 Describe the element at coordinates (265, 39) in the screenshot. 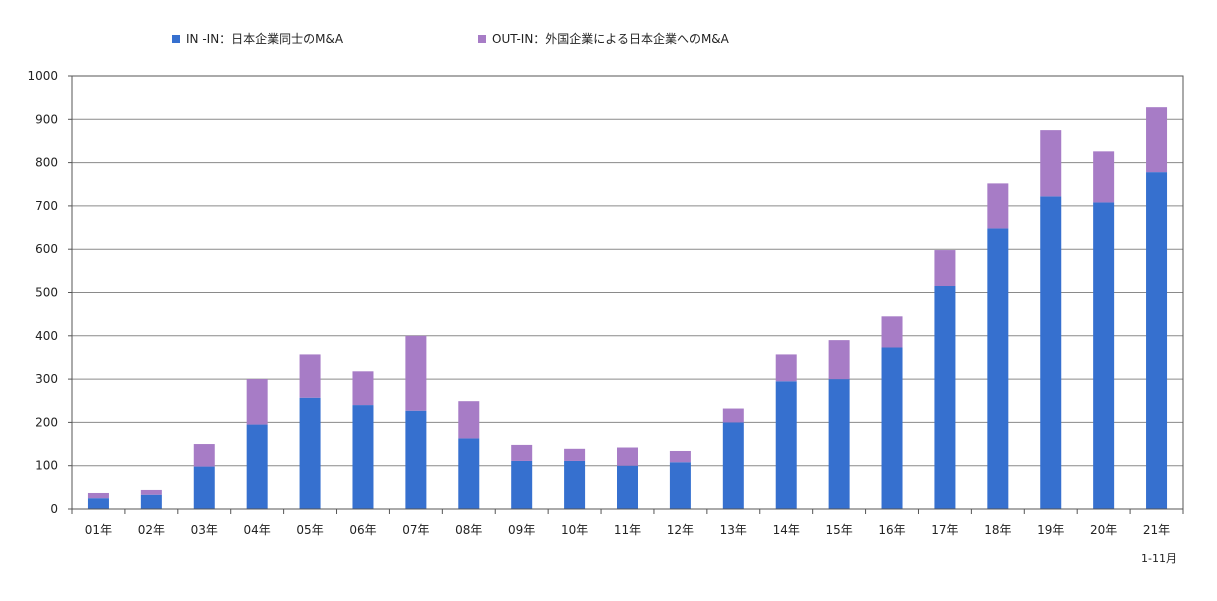

I see `legend-label-in-in: IN -IN：日本企業同士のM&A` at that location.